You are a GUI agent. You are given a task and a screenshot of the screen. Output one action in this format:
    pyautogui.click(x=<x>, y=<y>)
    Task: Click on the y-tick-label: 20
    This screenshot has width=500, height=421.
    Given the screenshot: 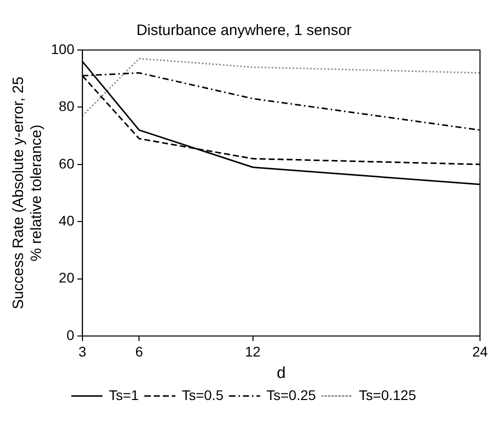 What is the action you would take?
    pyautogui.click(x=66, y=278)
    